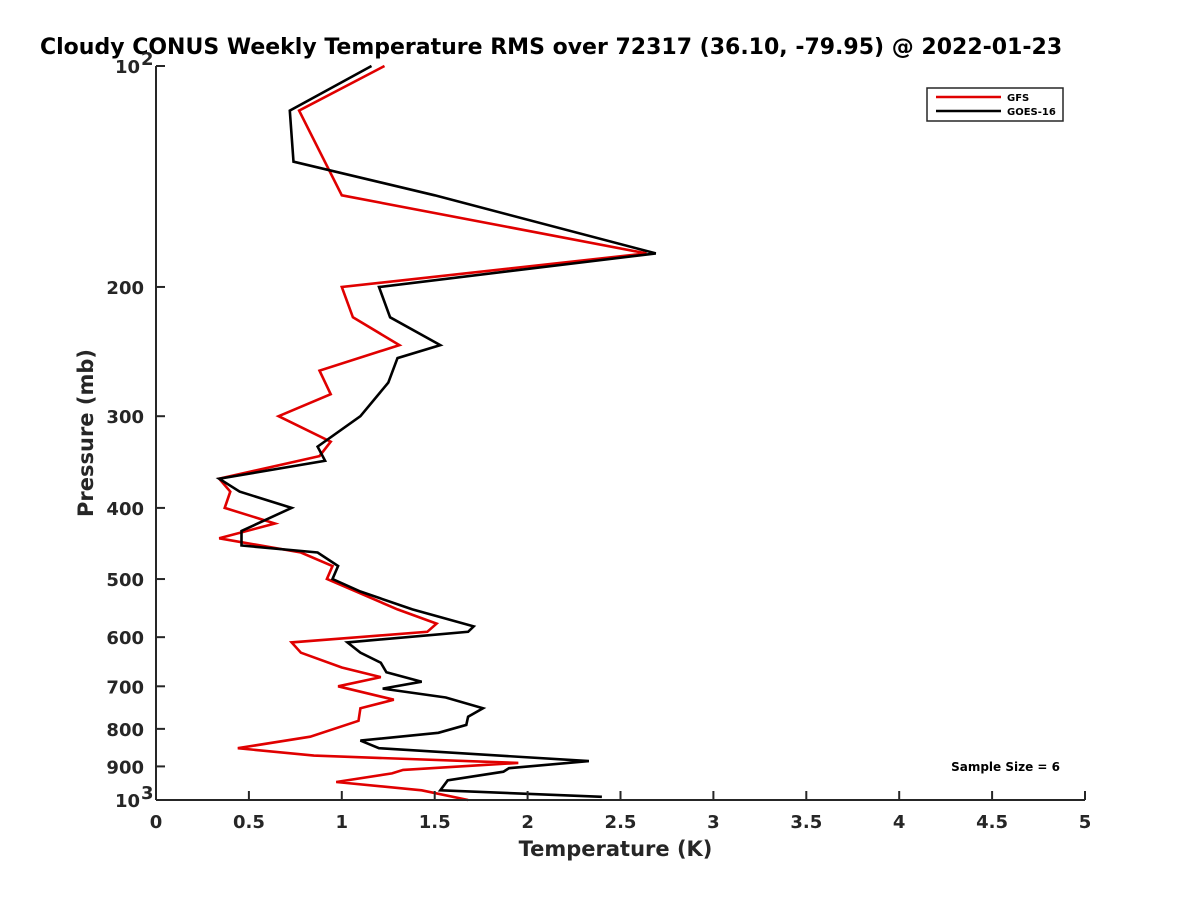  I want to click on x-tick-label: 0, so click(156, 822).